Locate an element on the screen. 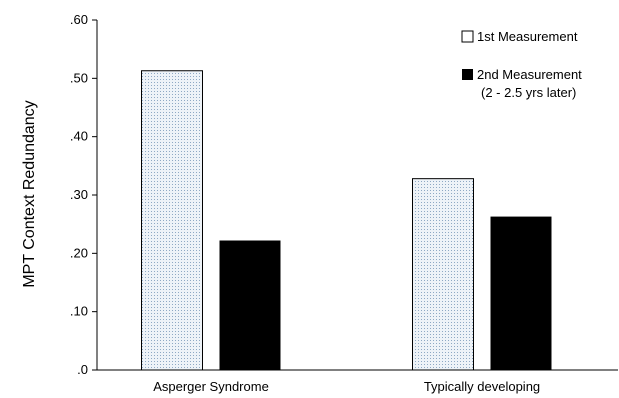  y-tick-label: .10 is located at coordinates (79, 311).